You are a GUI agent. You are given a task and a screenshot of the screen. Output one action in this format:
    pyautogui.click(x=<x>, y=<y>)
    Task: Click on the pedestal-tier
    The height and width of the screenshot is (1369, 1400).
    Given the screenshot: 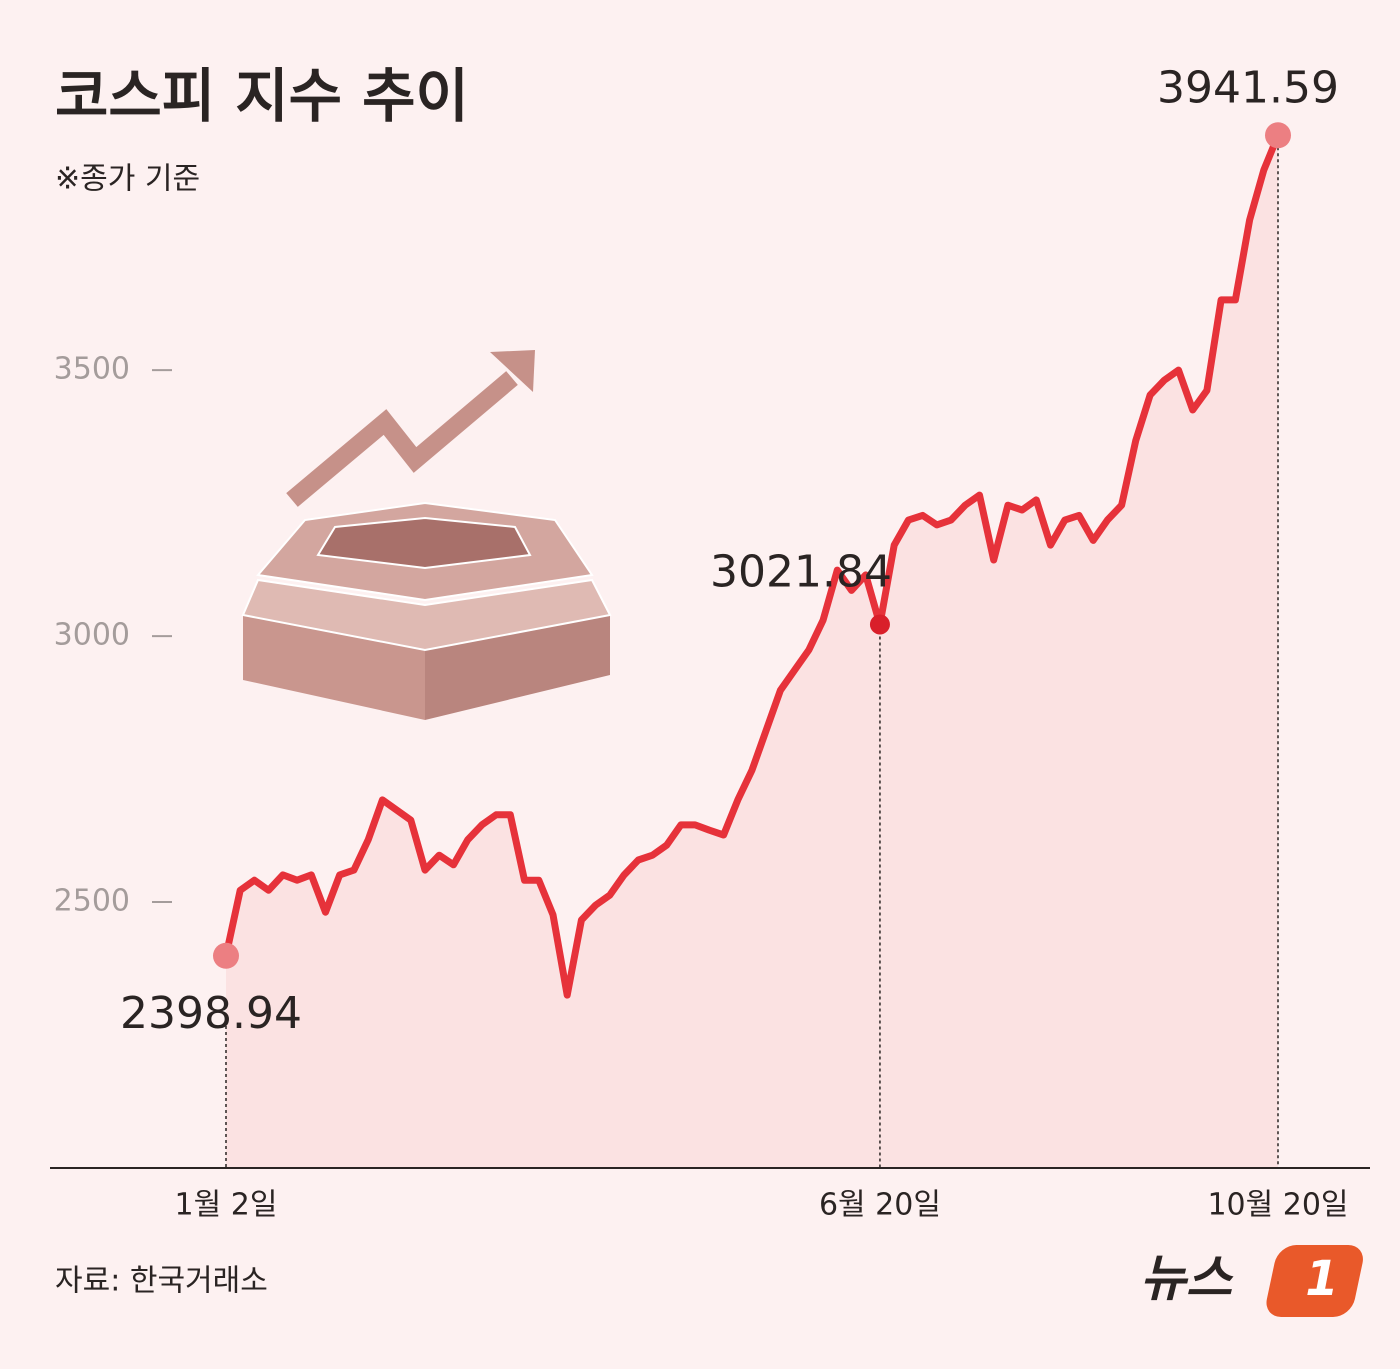 What is the action you would take?
    pyautogui.click(x=426, y=615)
    